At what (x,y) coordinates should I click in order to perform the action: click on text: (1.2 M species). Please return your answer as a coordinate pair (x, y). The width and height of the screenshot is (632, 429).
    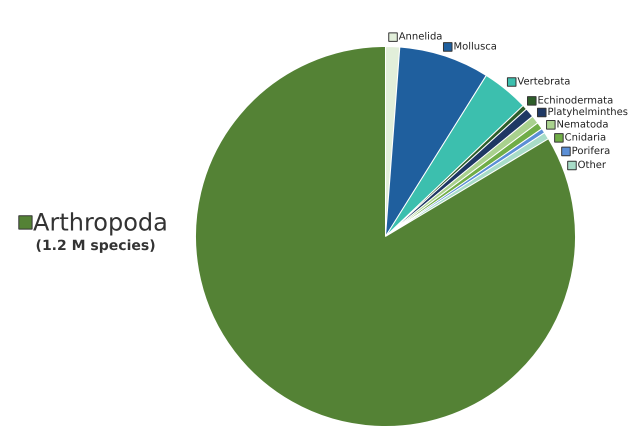
    Looking at the image, I should click on (96, 246).